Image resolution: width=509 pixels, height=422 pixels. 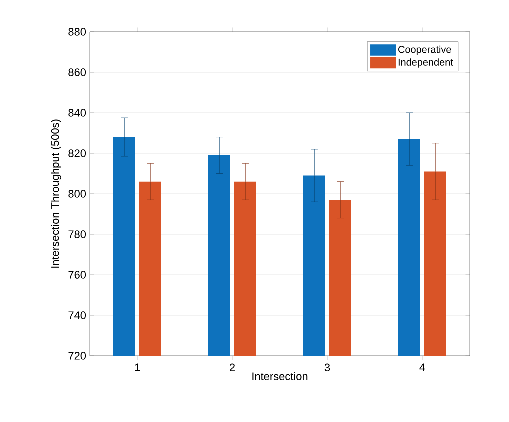 What do you see at coordinates (232, 368) in the screenshot?
I see `x-tick-label: 2` at bounding box center [232, 368].